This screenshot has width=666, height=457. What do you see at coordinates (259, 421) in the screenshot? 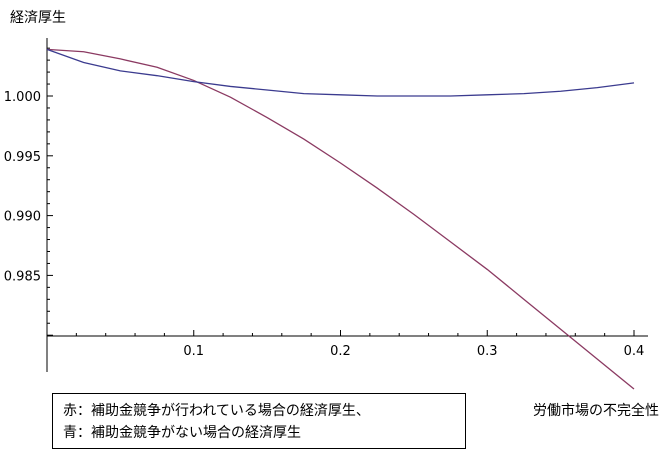
I see `legend-note-box: 赤：補助金競争が行われている場合の経済厚生、 青：補助金競争がない場合の経済厚生` at bounding box center [259, 421].